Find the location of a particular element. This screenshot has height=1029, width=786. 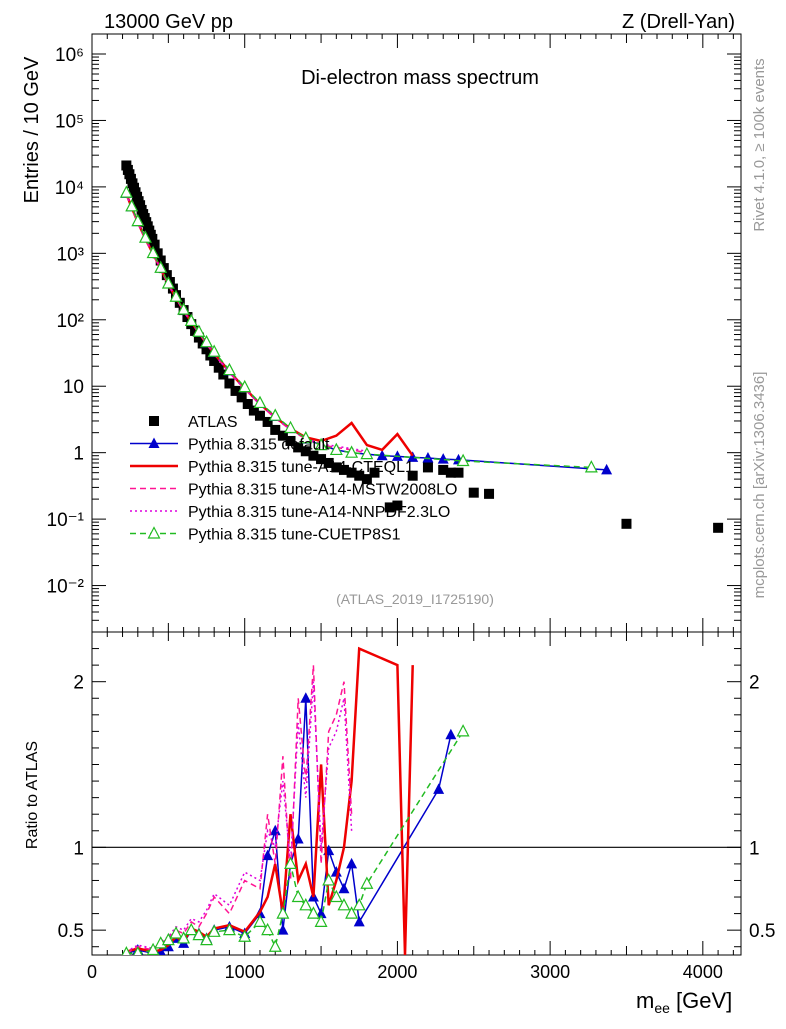

x-axis-label-unit: [GeV] is located at coordinates (701, 1000).